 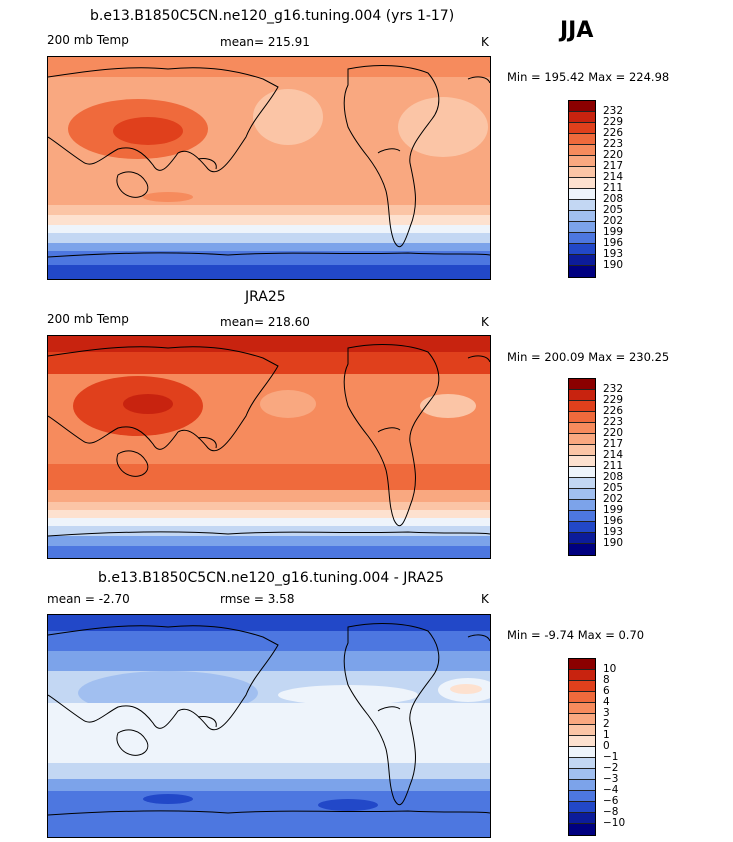 I want to click on colorbar-tick-label: −4, so click(x=611, y=790).